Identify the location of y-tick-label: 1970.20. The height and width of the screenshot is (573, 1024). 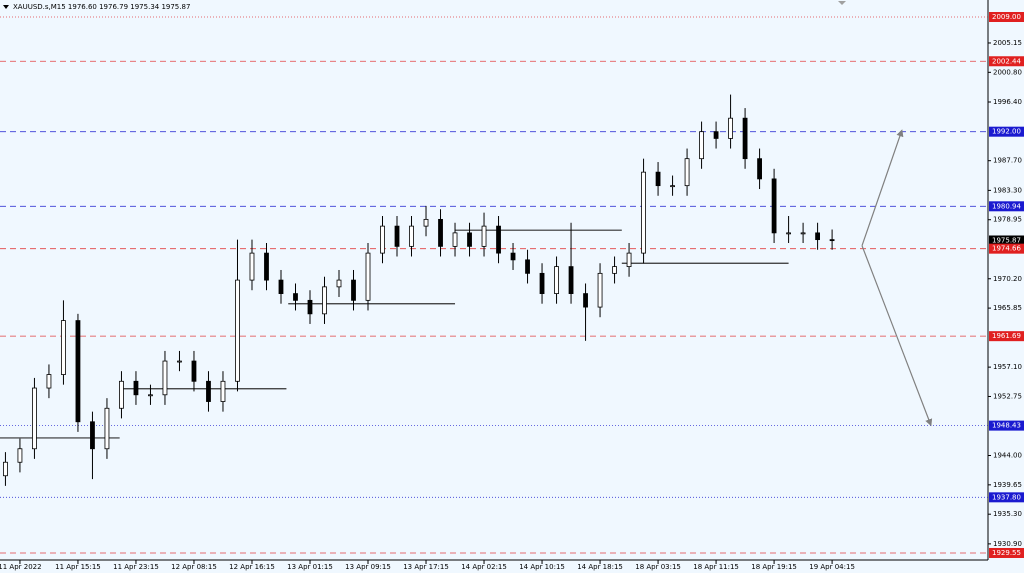
(1007, 279).